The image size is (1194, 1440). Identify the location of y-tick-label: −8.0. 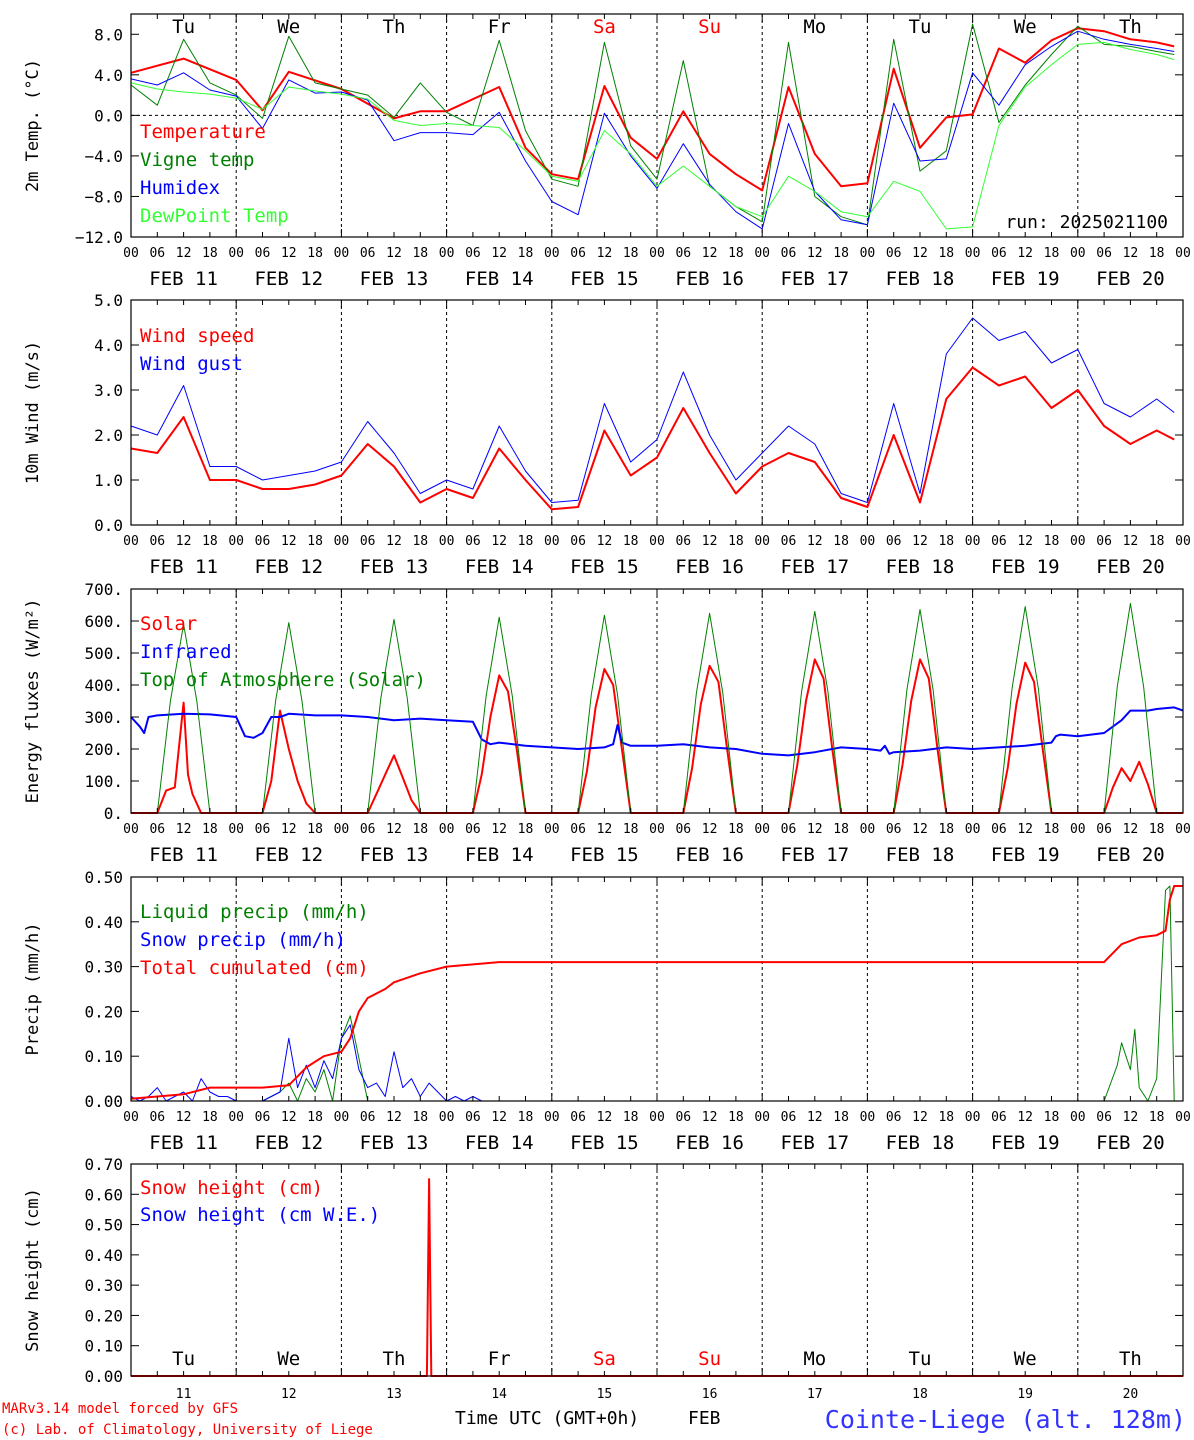
(103, 196).